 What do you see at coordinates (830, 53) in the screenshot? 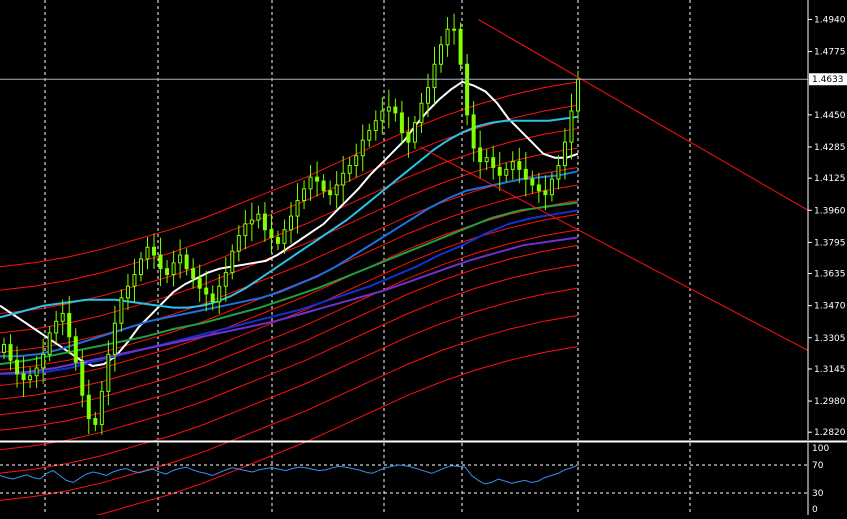
I see `price-tick-label-1: 1.4775` at bounding box center [830, 53].